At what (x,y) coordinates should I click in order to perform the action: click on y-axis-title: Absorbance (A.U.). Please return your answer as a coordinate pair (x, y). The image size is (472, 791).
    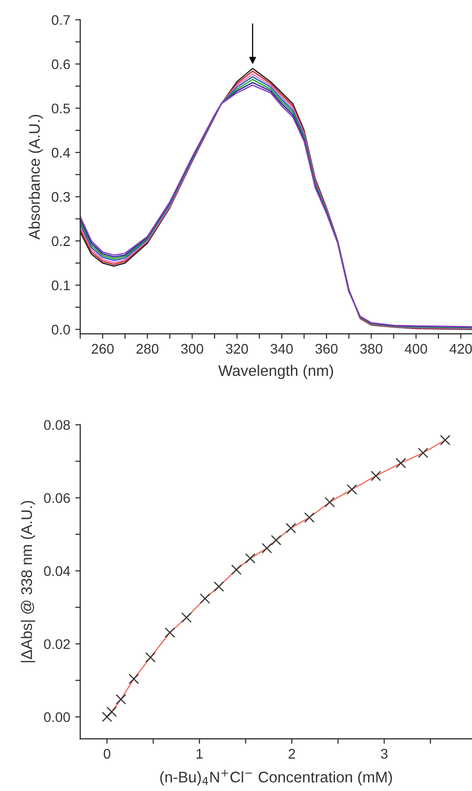
    Looking at the image, I should click on (35, 177).